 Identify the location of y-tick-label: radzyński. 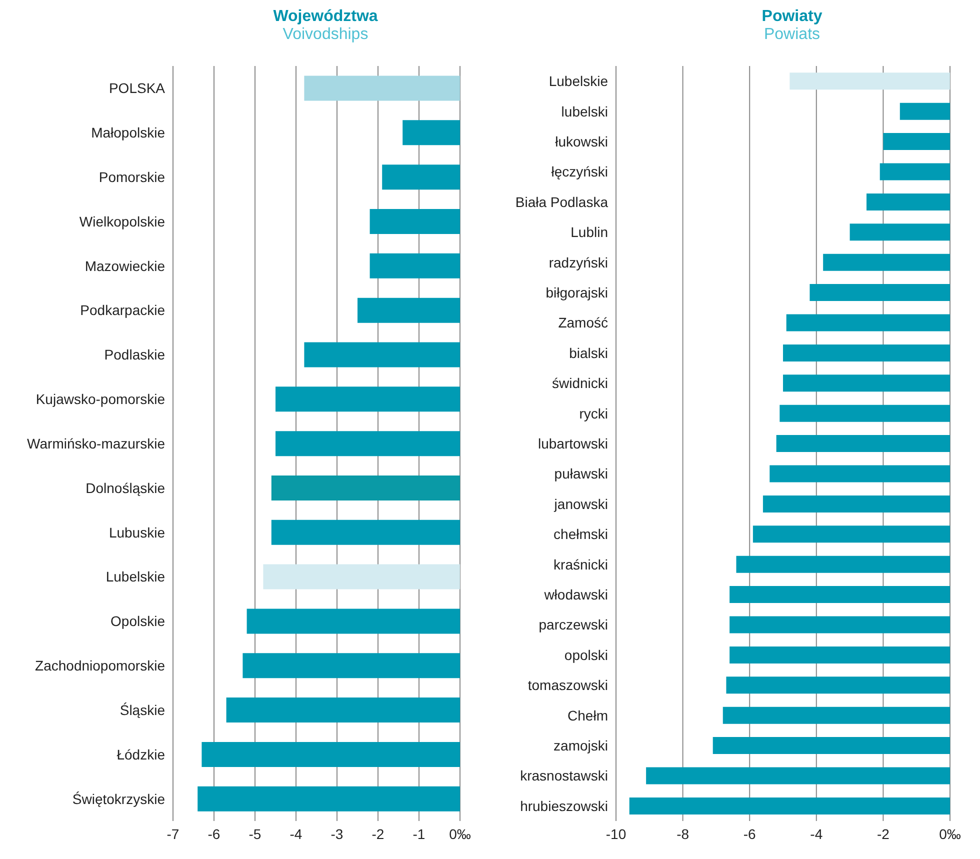
(578, 262).